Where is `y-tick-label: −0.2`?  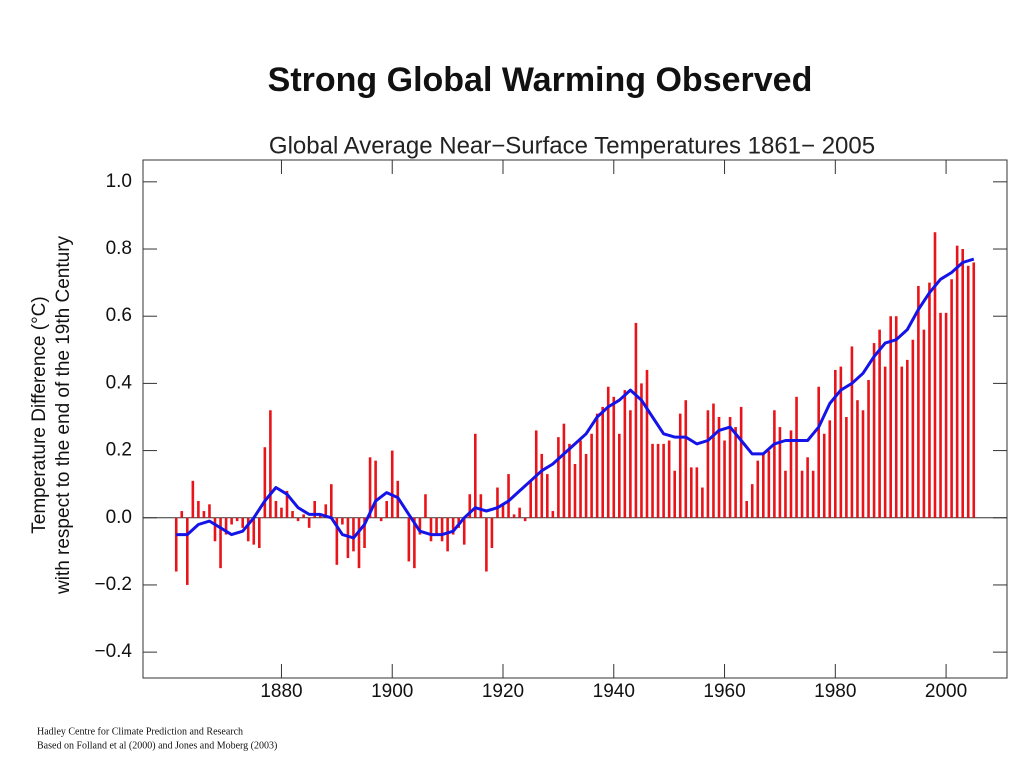 y-tick-label: −0.2 is located at coordinates (113, 584).